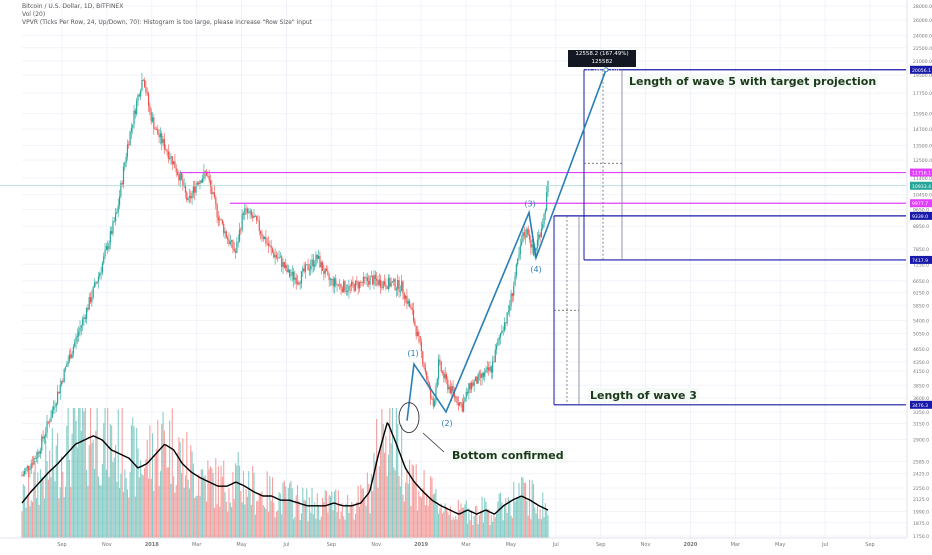  Describe the element at coordinates (921, 386) in the screenshot. I see `y-tick-label: 3850.0` at that location.